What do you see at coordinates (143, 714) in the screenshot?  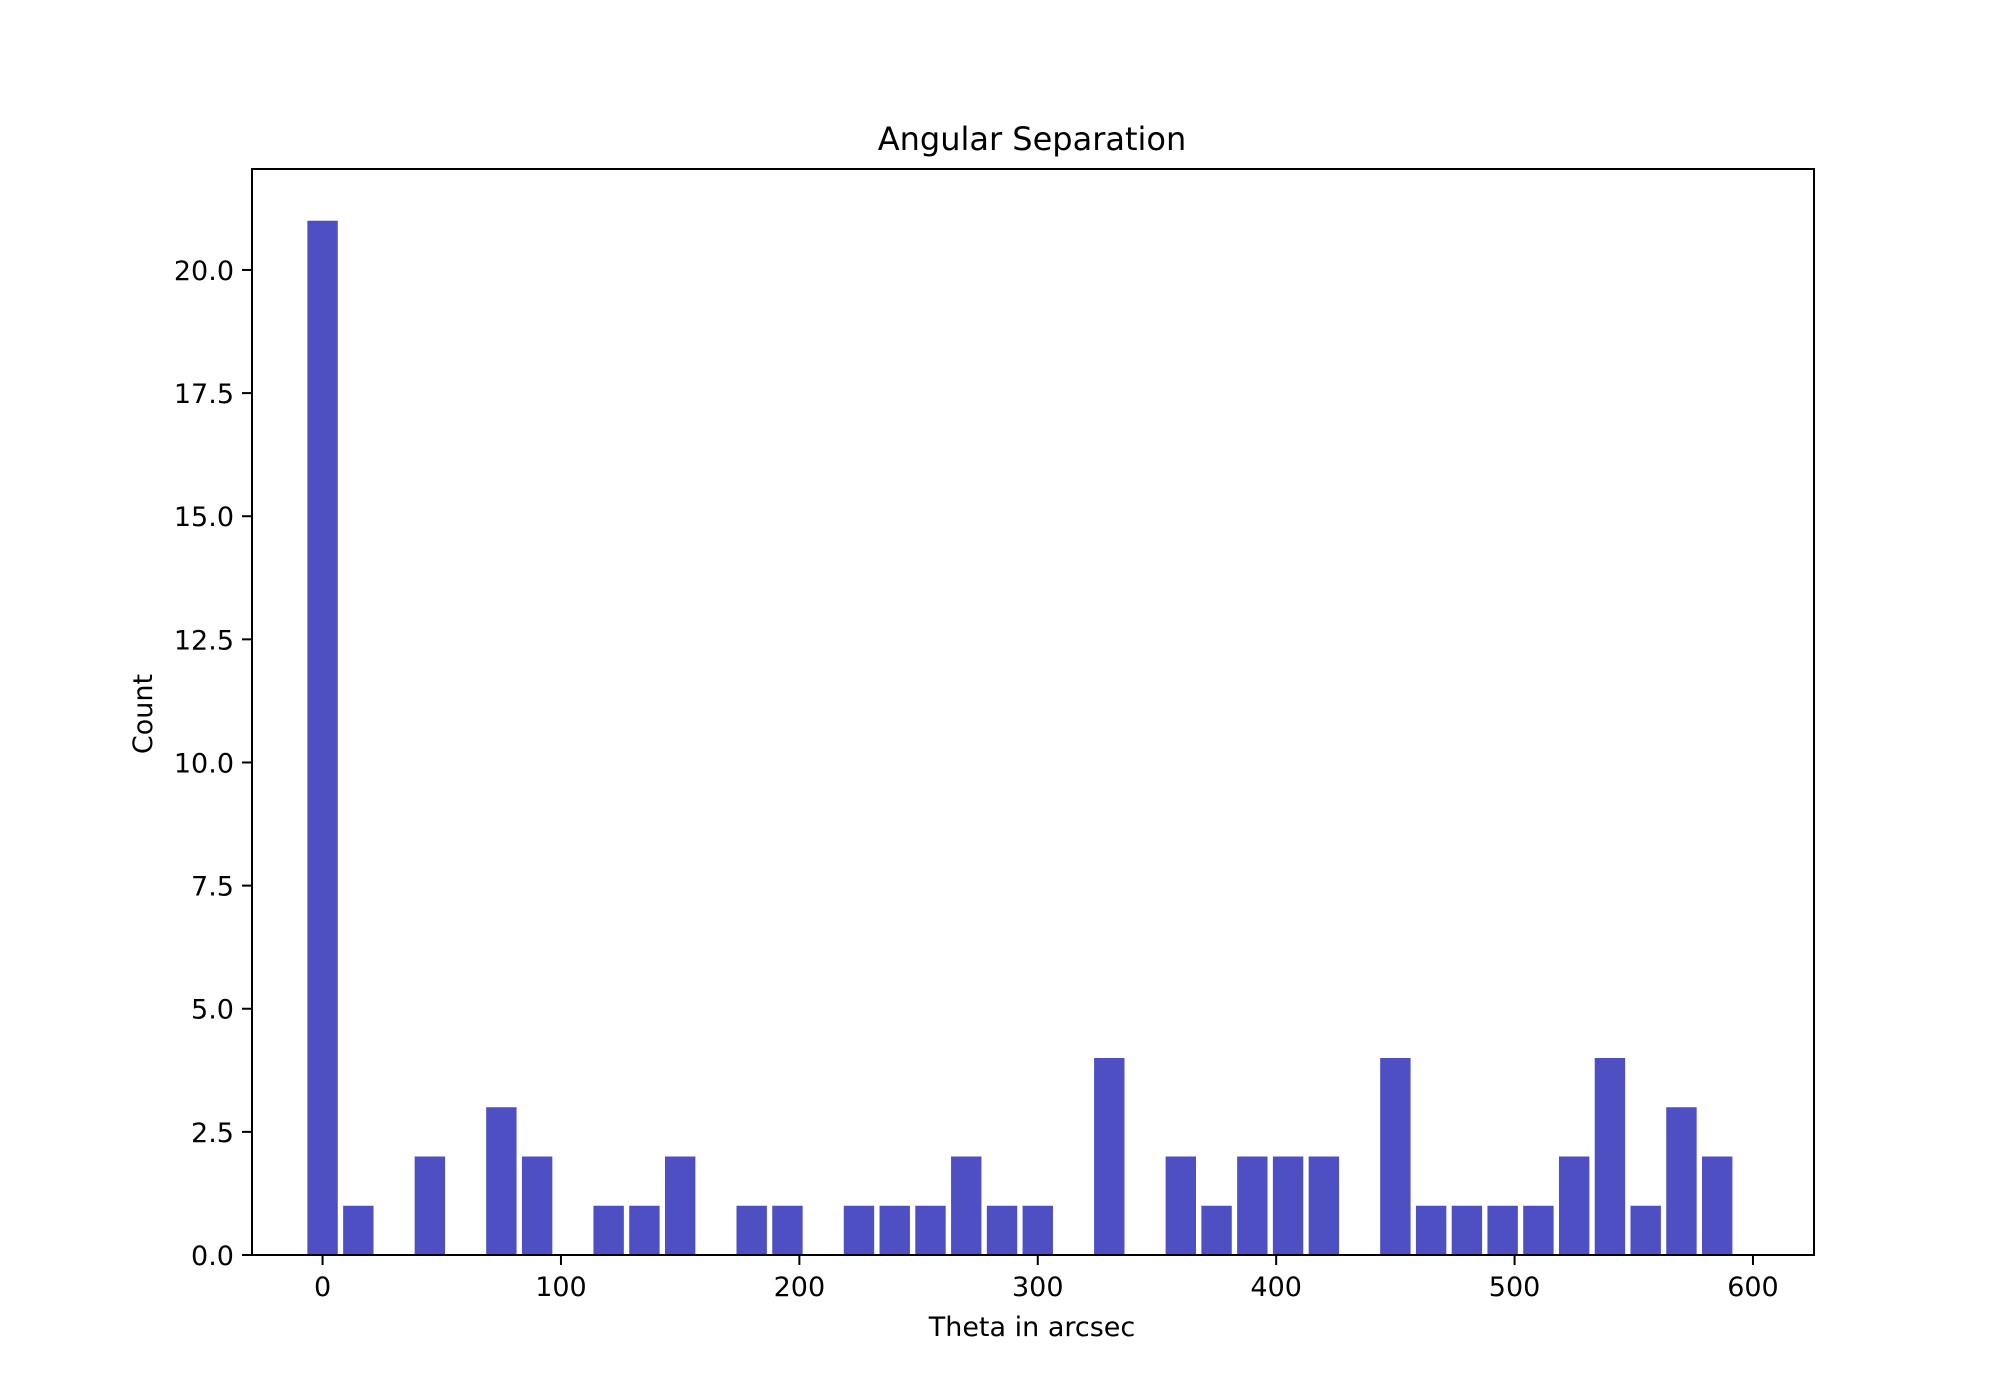 I see `y-axis-label: Count` at bounding box center [143, 714].